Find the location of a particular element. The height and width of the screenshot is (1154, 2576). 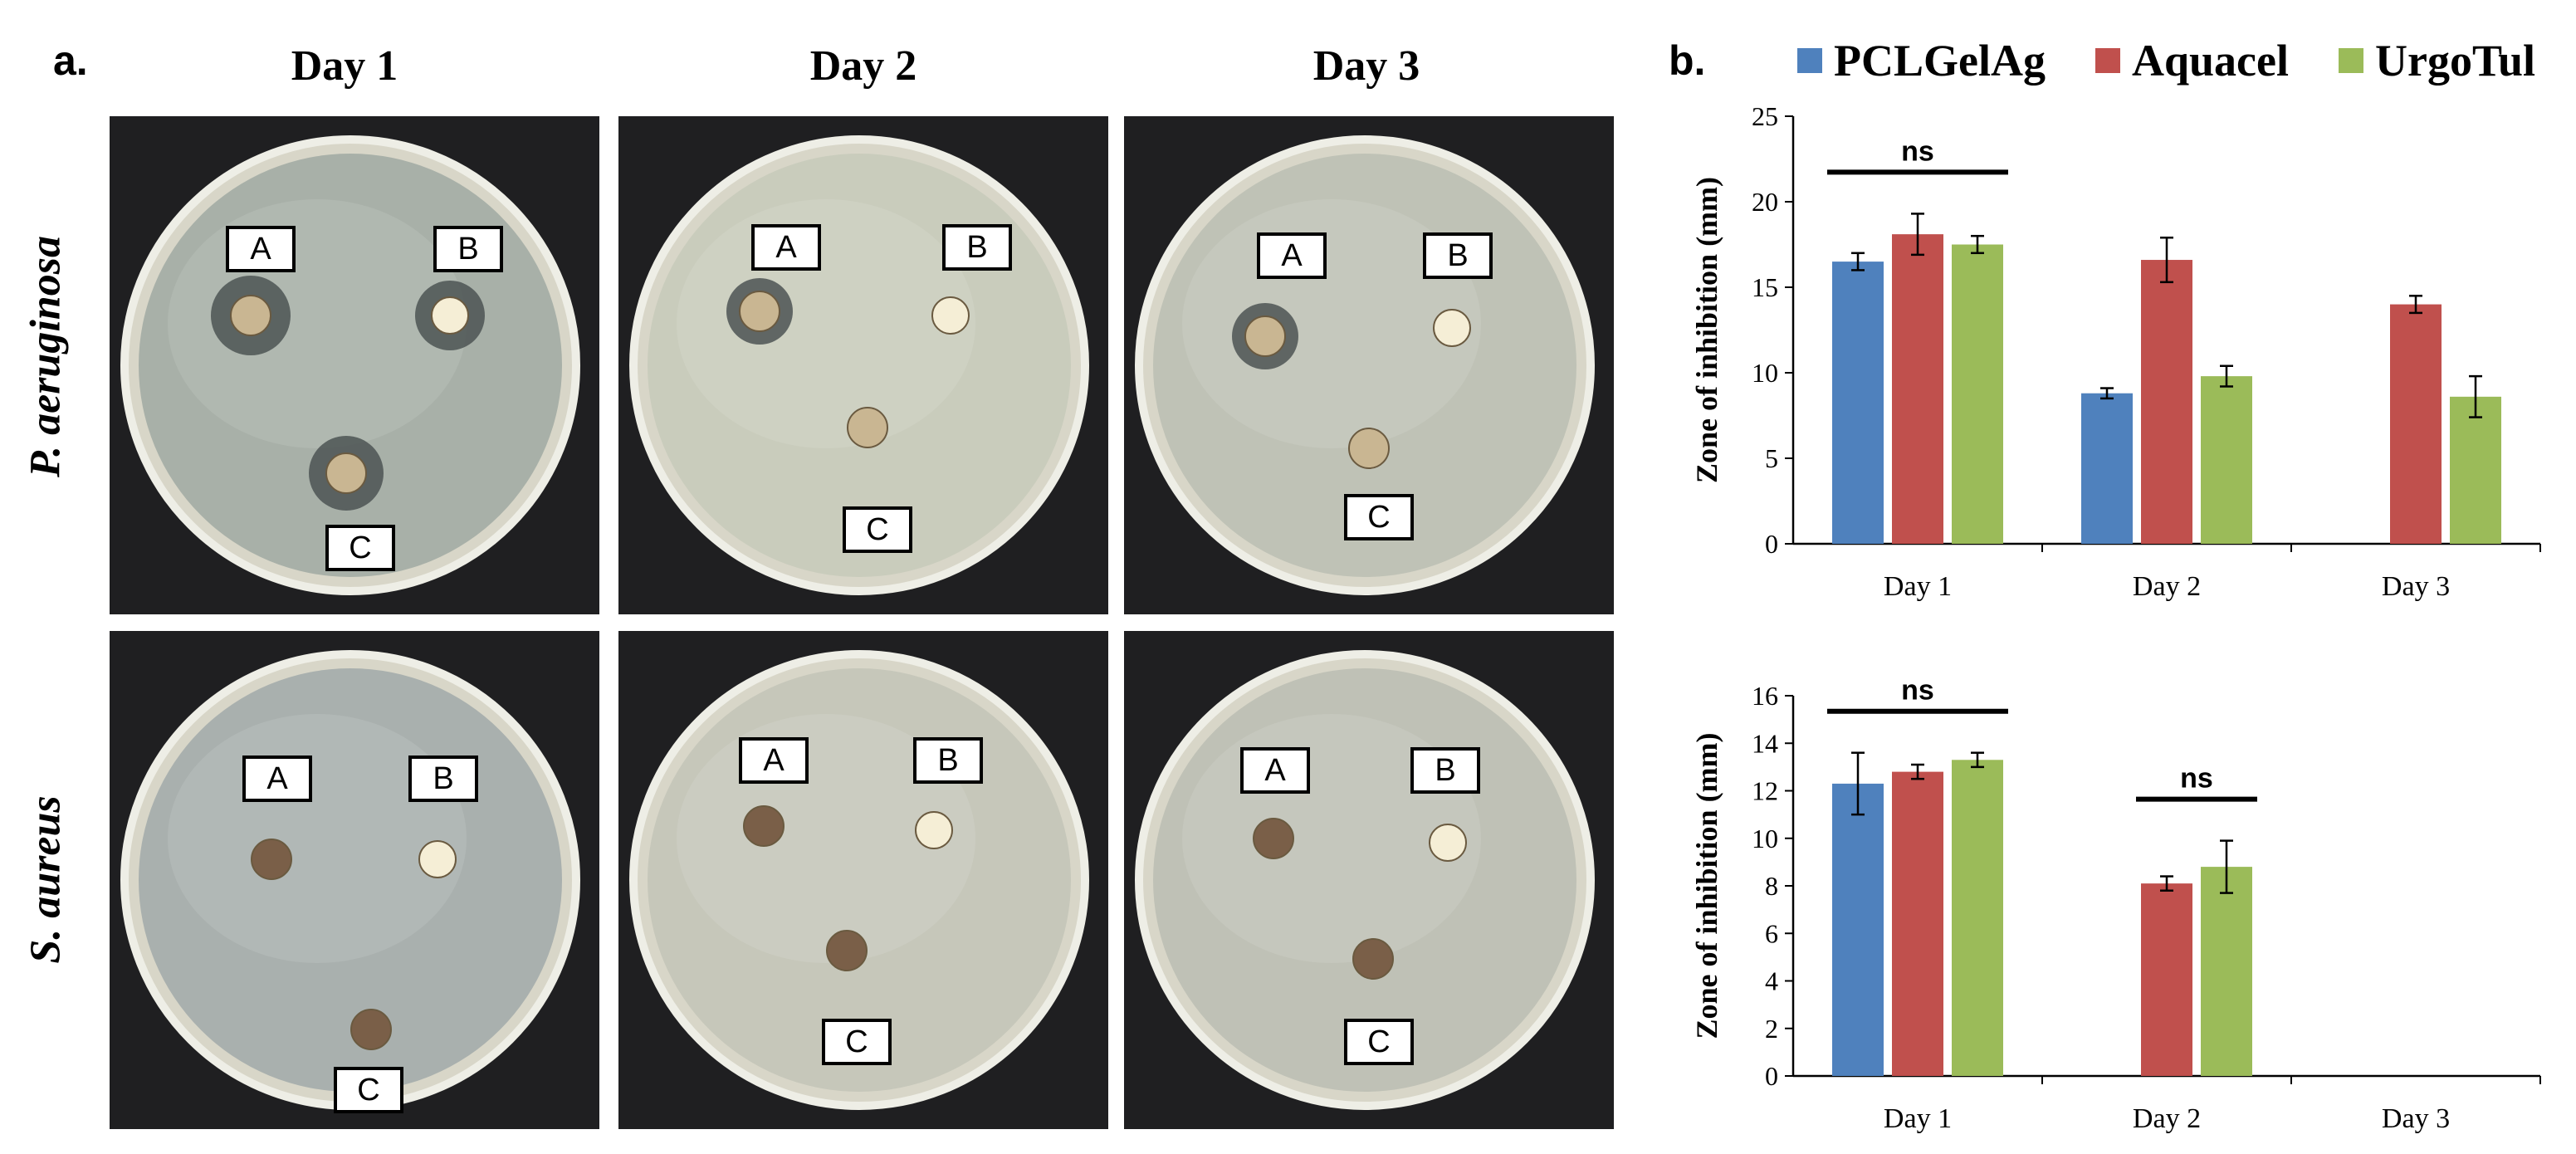

chart-1-ytick-label-12: 12 is located at coordinates (1765, 791).